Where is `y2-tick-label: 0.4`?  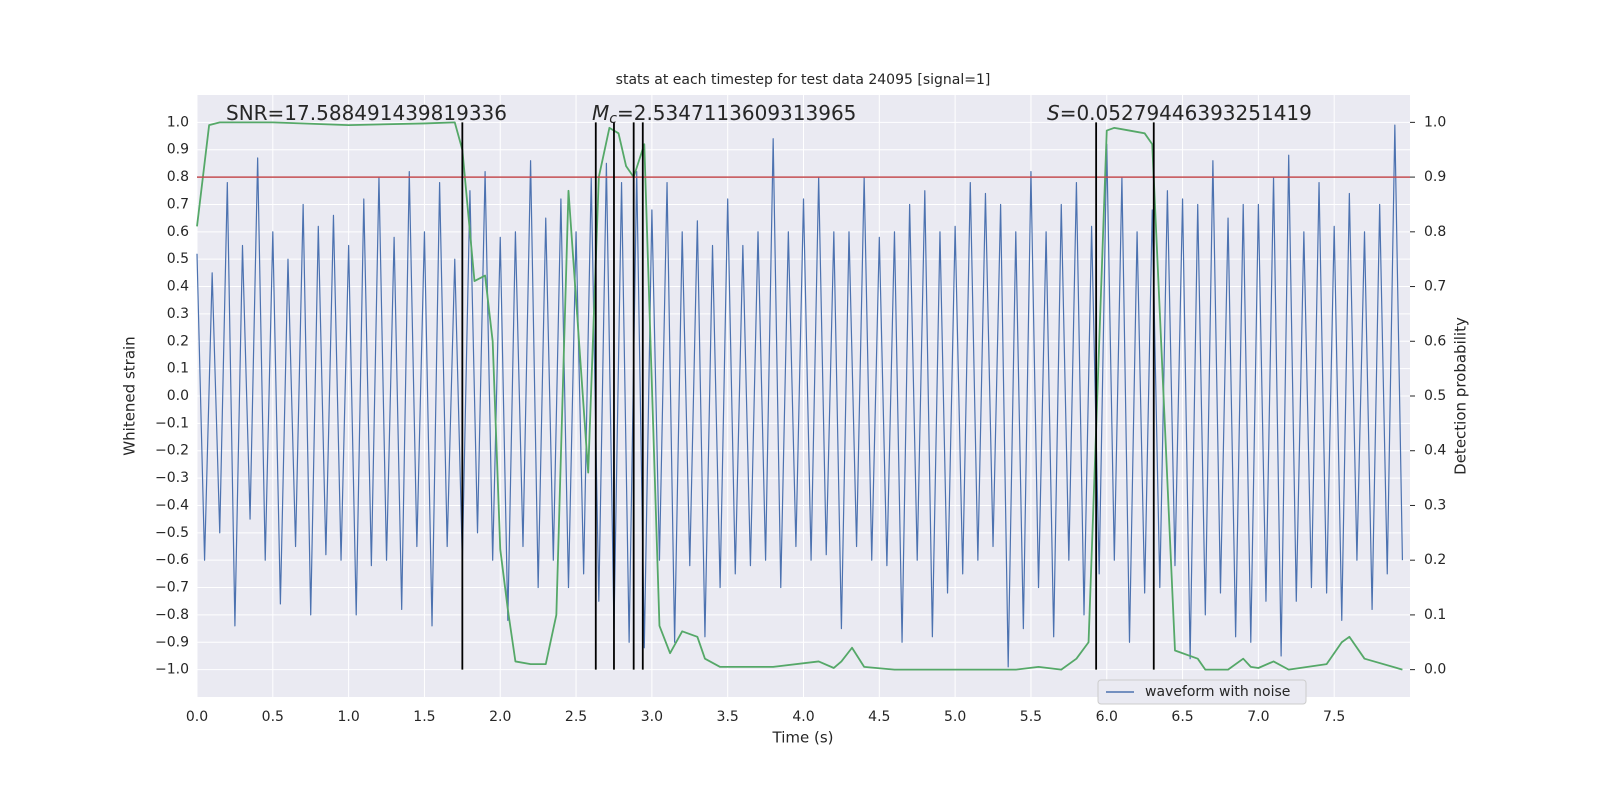 y2-tick-label: 0.4 is located at coordinates (1435, 451).